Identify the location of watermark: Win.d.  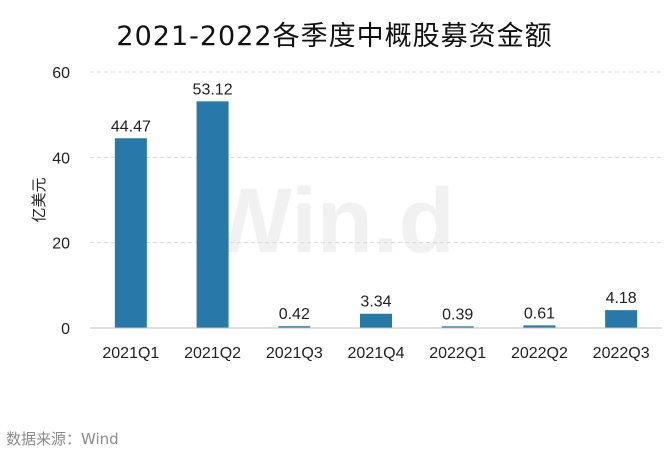
(330, 221).